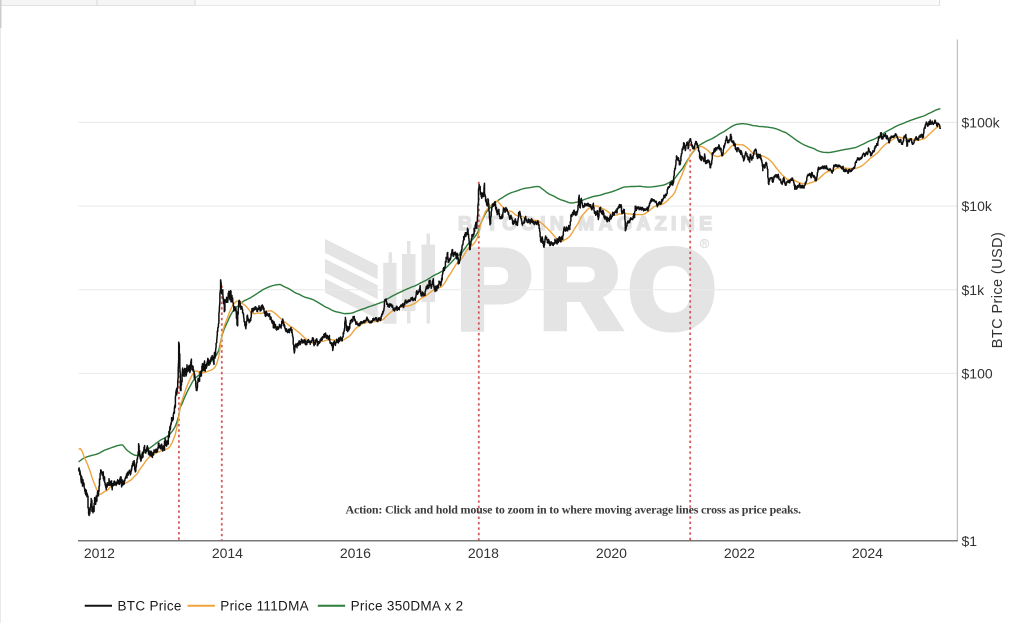 The image size is (1024, 628). I want to click on svg-text: 2022, so click(739, 553).